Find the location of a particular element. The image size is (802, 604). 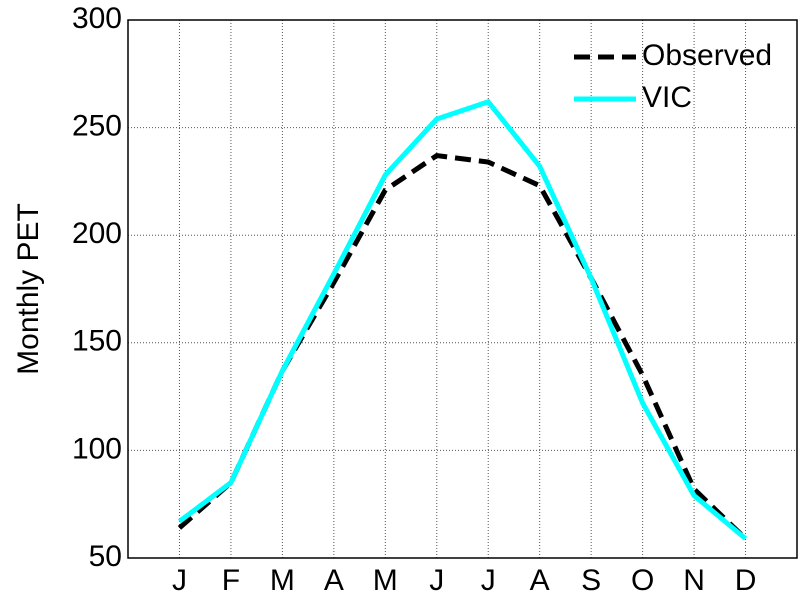

y-tick-label: 100 is located at coordinates (97, 448).